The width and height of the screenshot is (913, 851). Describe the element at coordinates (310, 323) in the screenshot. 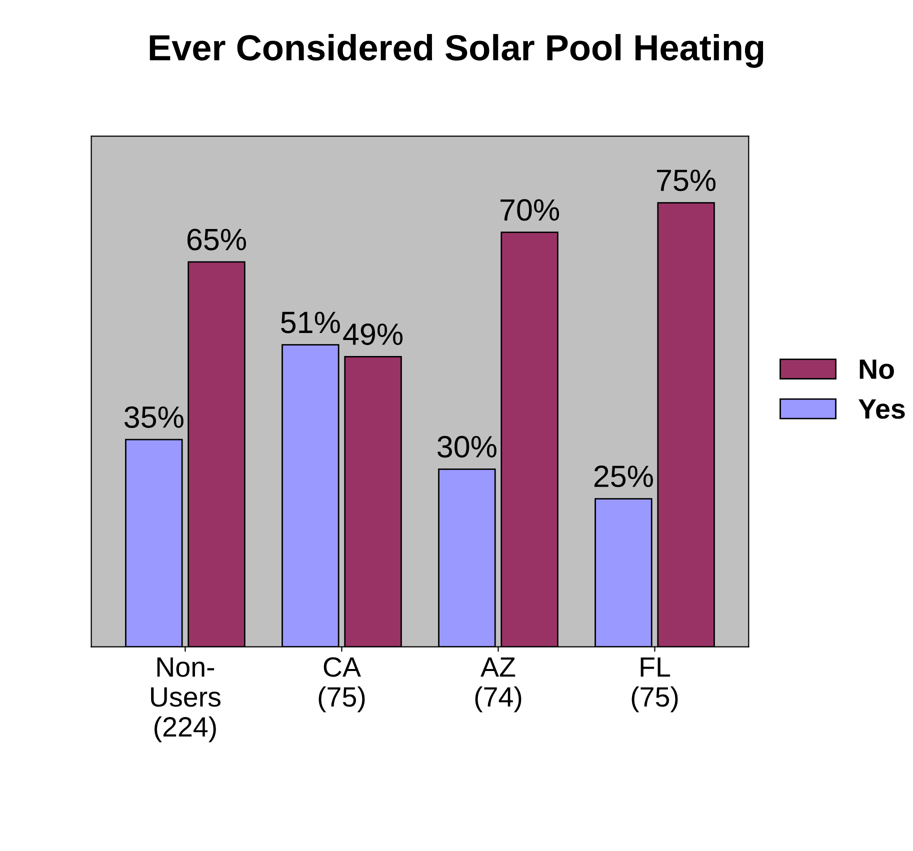

I see `data-label: 51%` at that location.